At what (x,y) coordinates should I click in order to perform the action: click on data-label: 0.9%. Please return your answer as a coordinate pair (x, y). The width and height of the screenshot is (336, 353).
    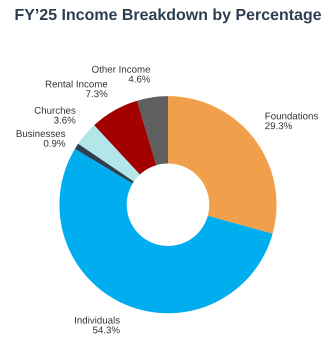
    Looking at the image, I should click on (55, 143).